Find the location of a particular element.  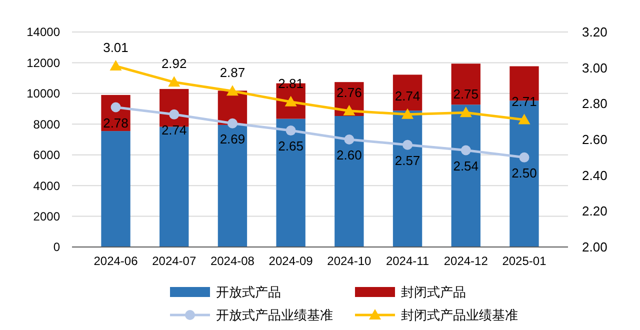

data-label: 2.75 is located at coordinates (466, 94).